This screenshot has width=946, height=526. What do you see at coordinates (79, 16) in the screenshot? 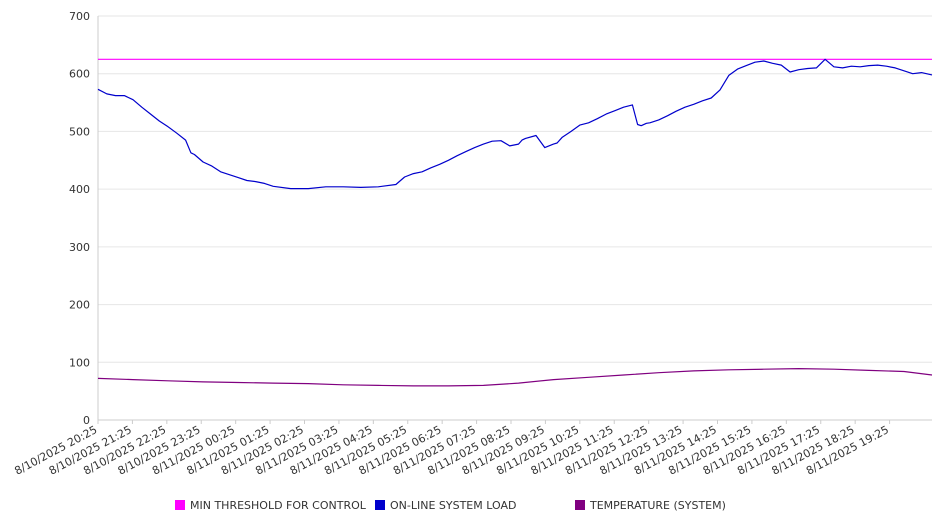
I see `y-tick-label: 700` at bounding box center [79, 16].